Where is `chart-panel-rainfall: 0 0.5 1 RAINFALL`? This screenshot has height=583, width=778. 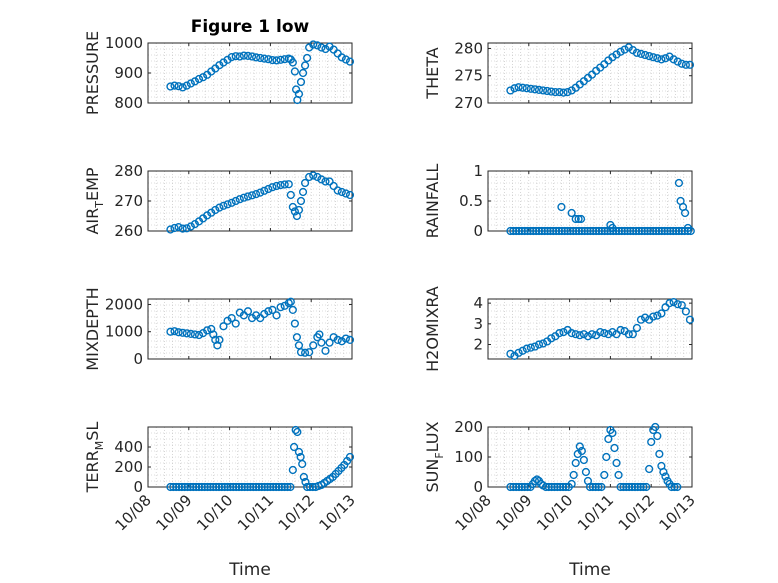 chart-panel-rainfall: 0 0.5 1 RAINFALL is located at coordinates (559, 201).